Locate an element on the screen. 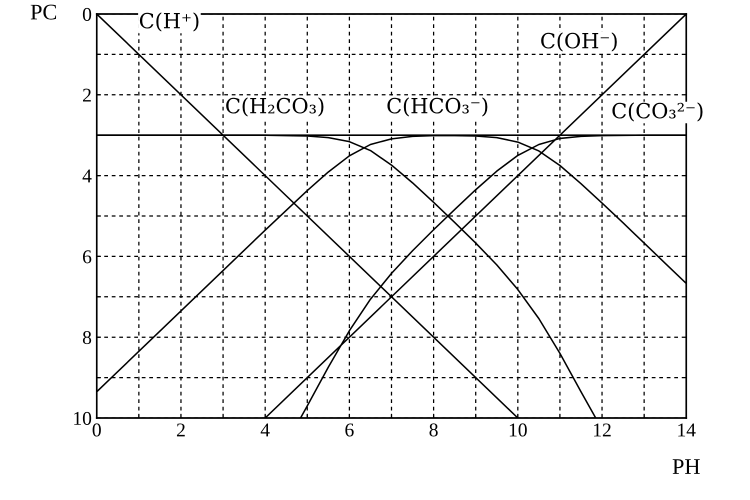 The height and width of the screenshot is (500, 750). y-tick-label: 4 is located at coordinates (87, 176).